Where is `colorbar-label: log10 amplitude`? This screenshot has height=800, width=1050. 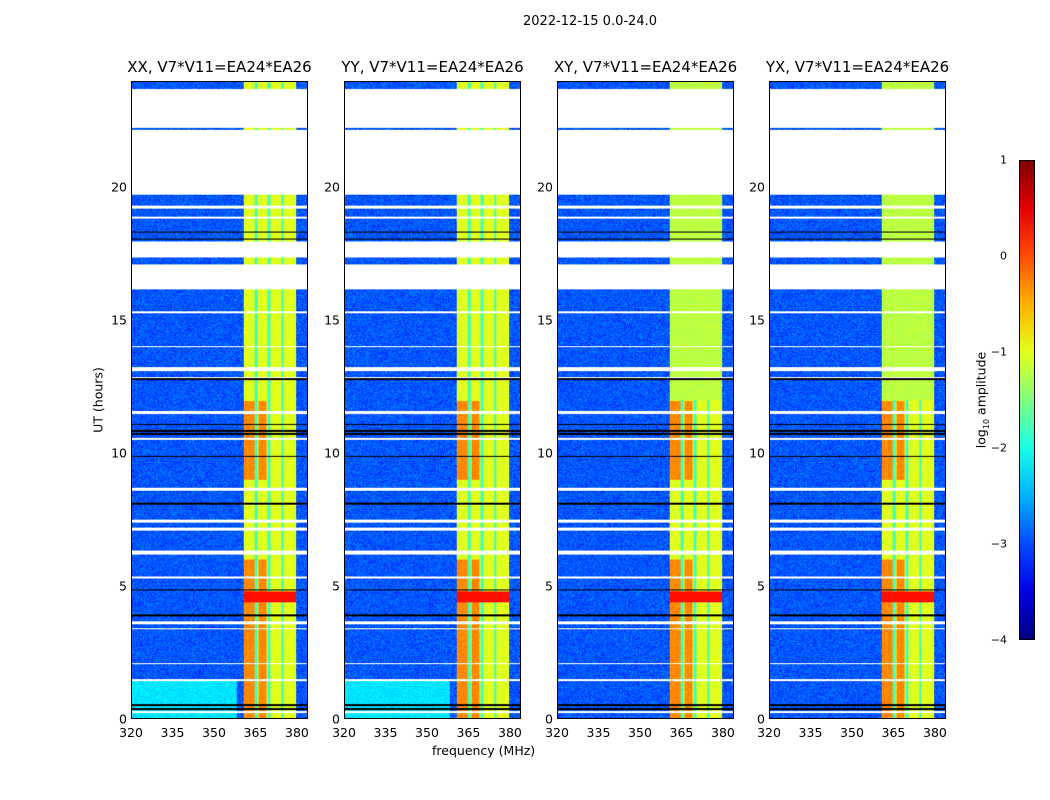
colorbar-label: log10 amplitude is located at coordinates (982, 400).